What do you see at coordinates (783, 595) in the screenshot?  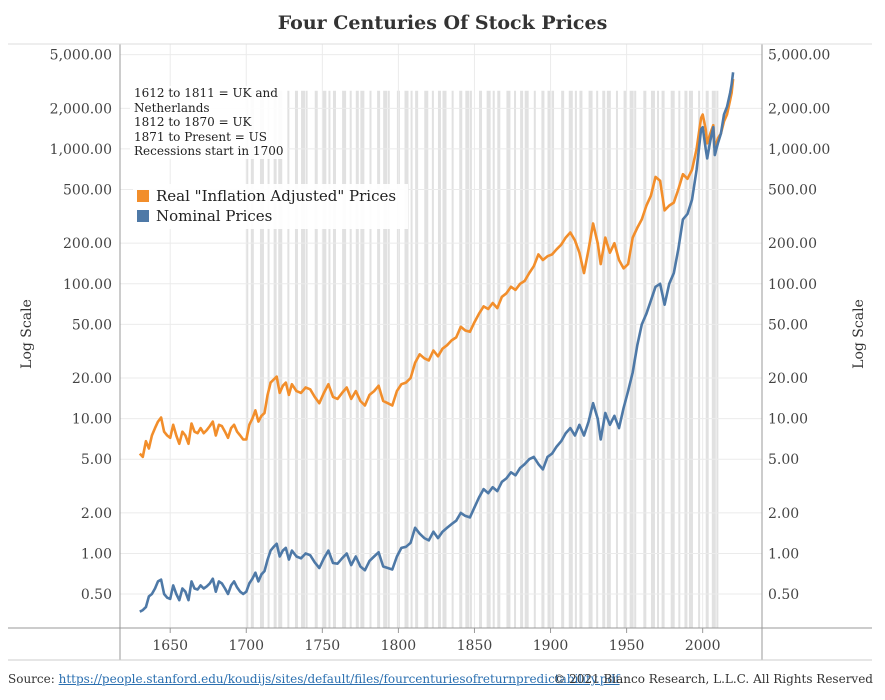 I see `y-tick-label-right: 0.50` at bounding box center [783, 595].